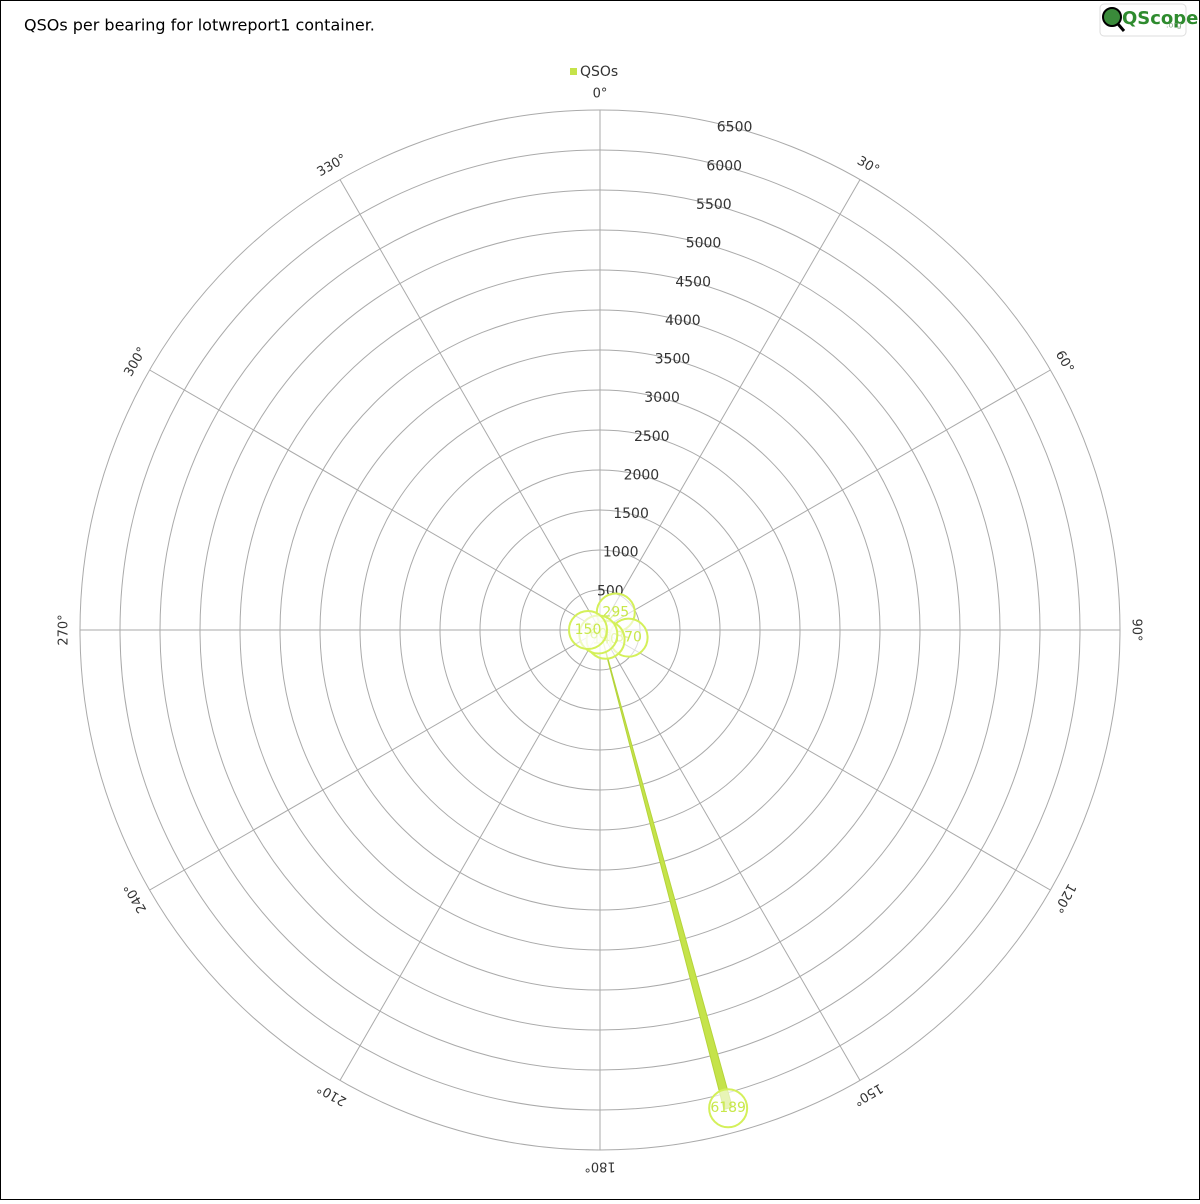 This screenshot has width=1200, height=1204. Describe the element at coordinates (588, 630) in the screenshot. I see `value-label: 150` at that location.